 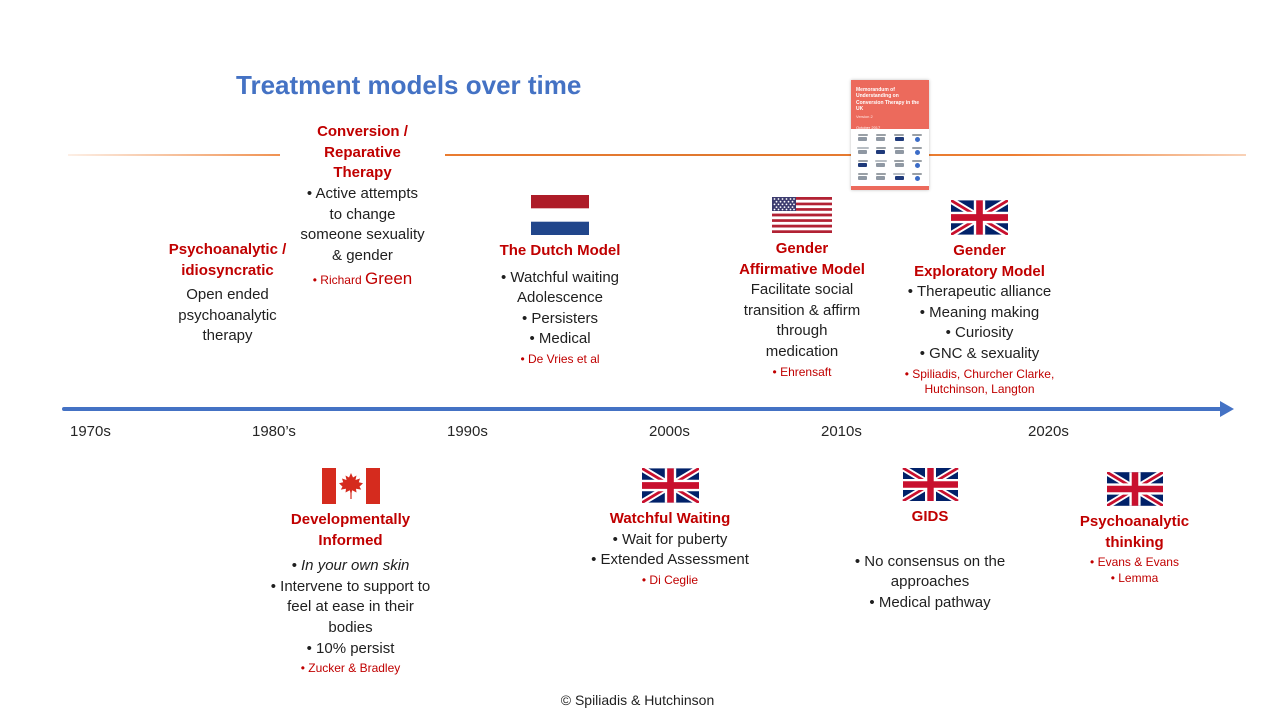 What do you see at coordinates (802, 259) in the screenshot?
I see `model-title: Gender Affirmative Model` at bounding box center [802, 259].